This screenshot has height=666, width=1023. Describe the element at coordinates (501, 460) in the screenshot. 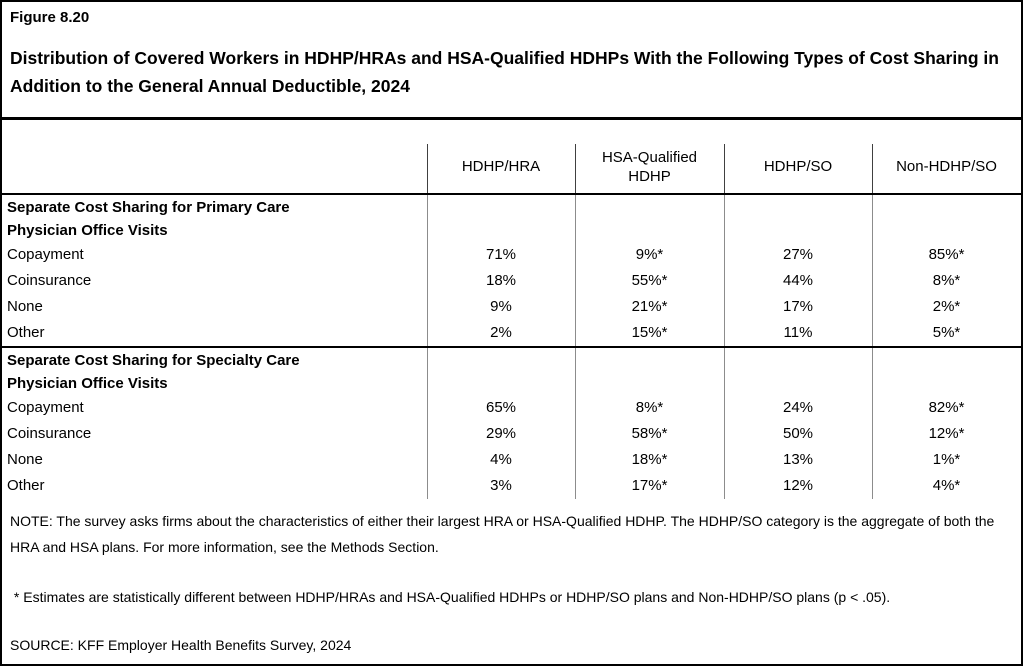

I see `value-cell: 4%` at that location.